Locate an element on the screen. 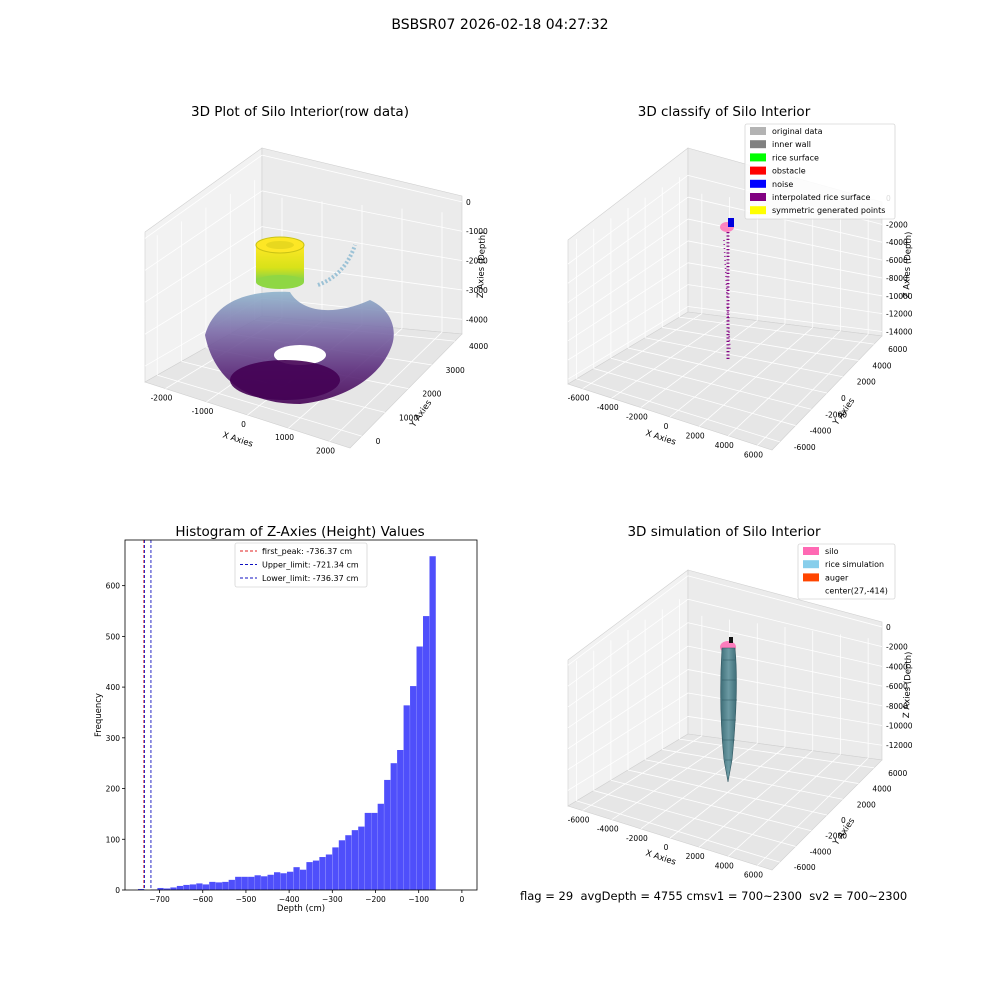 The height and width of the screenshot is (1000, 1000). histogram-xtick: 0 is located at coordinates (461, 899).